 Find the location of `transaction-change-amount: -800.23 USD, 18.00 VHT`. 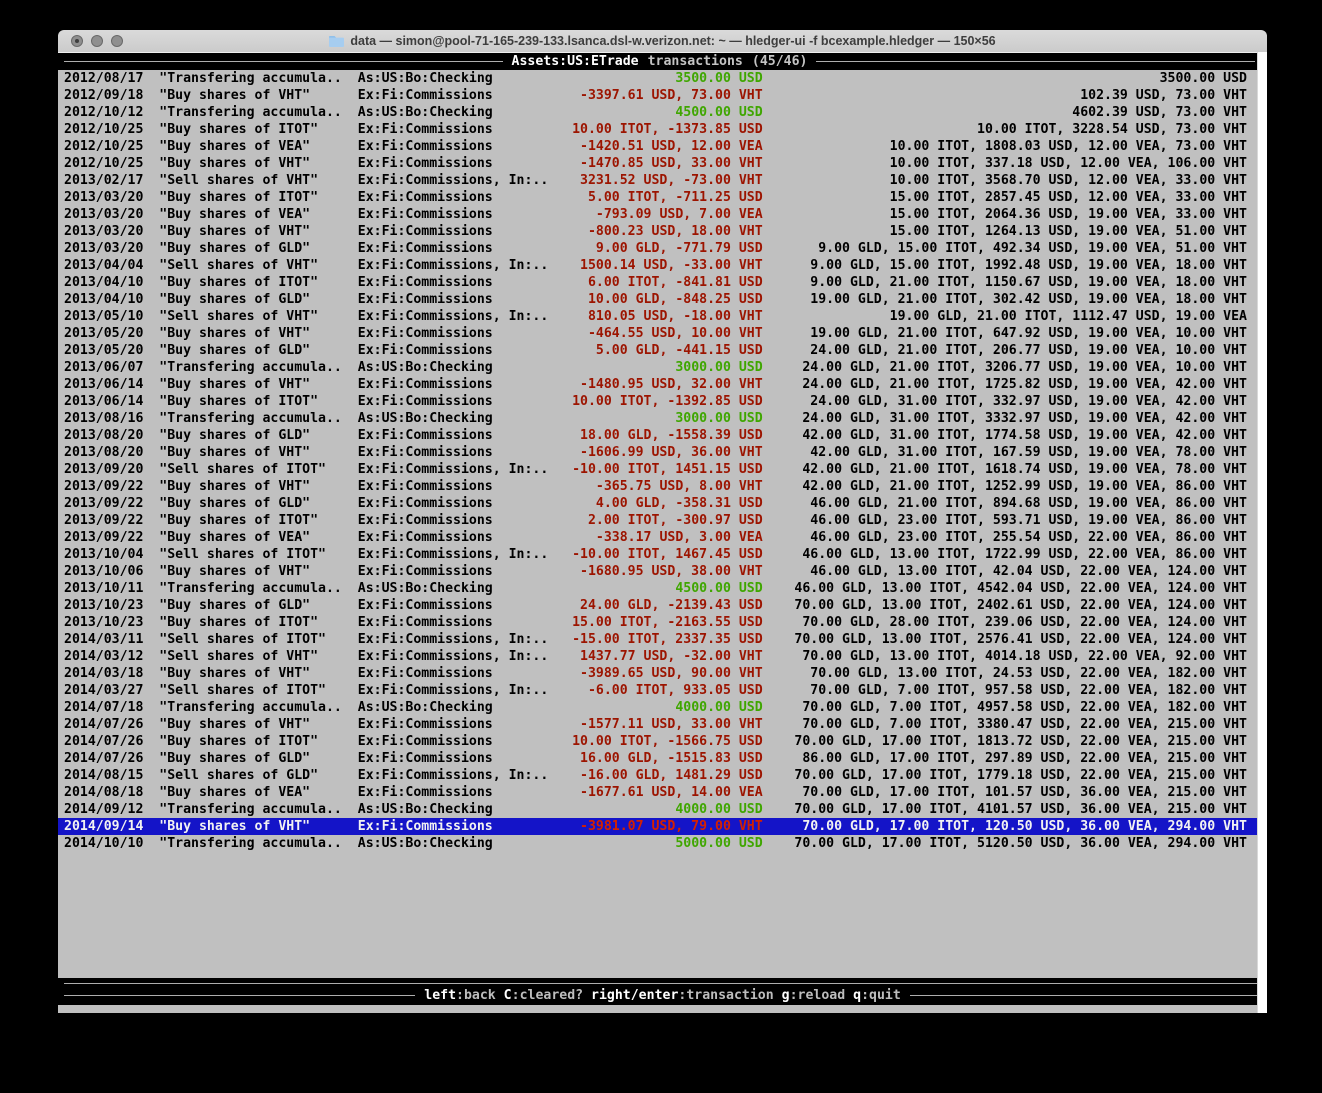

transaction-change-amount: -800.23 USD, 18.00 VHT is located at coordinates (675, 231).